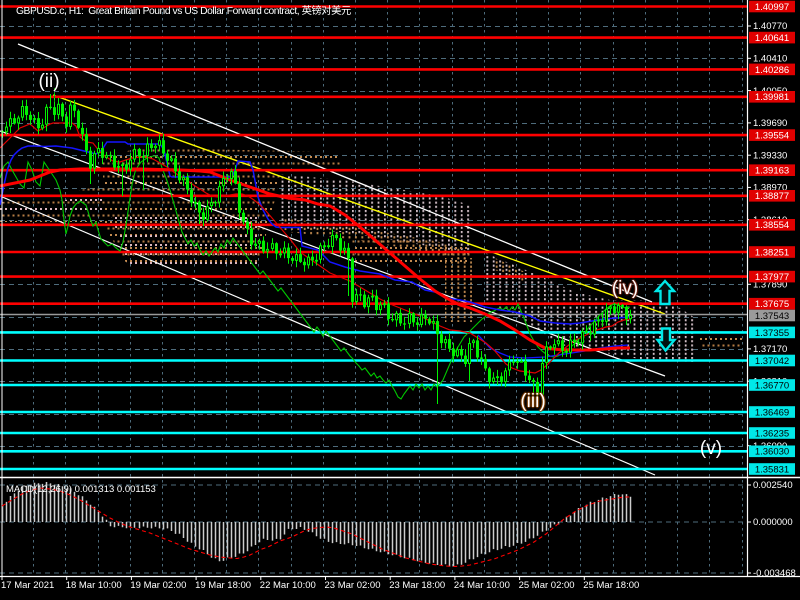 This screenshot has height=600, width=800. I want to click on svg-text: (iv), so click(625, 288).